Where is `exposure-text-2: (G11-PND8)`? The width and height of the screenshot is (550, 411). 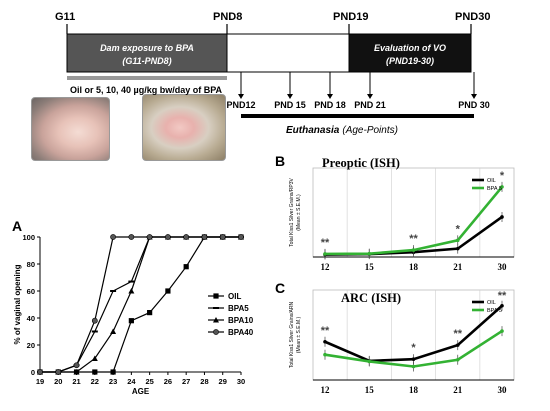 exposure-text-2: (G11-PND8) is located at coordinates (146, 61).